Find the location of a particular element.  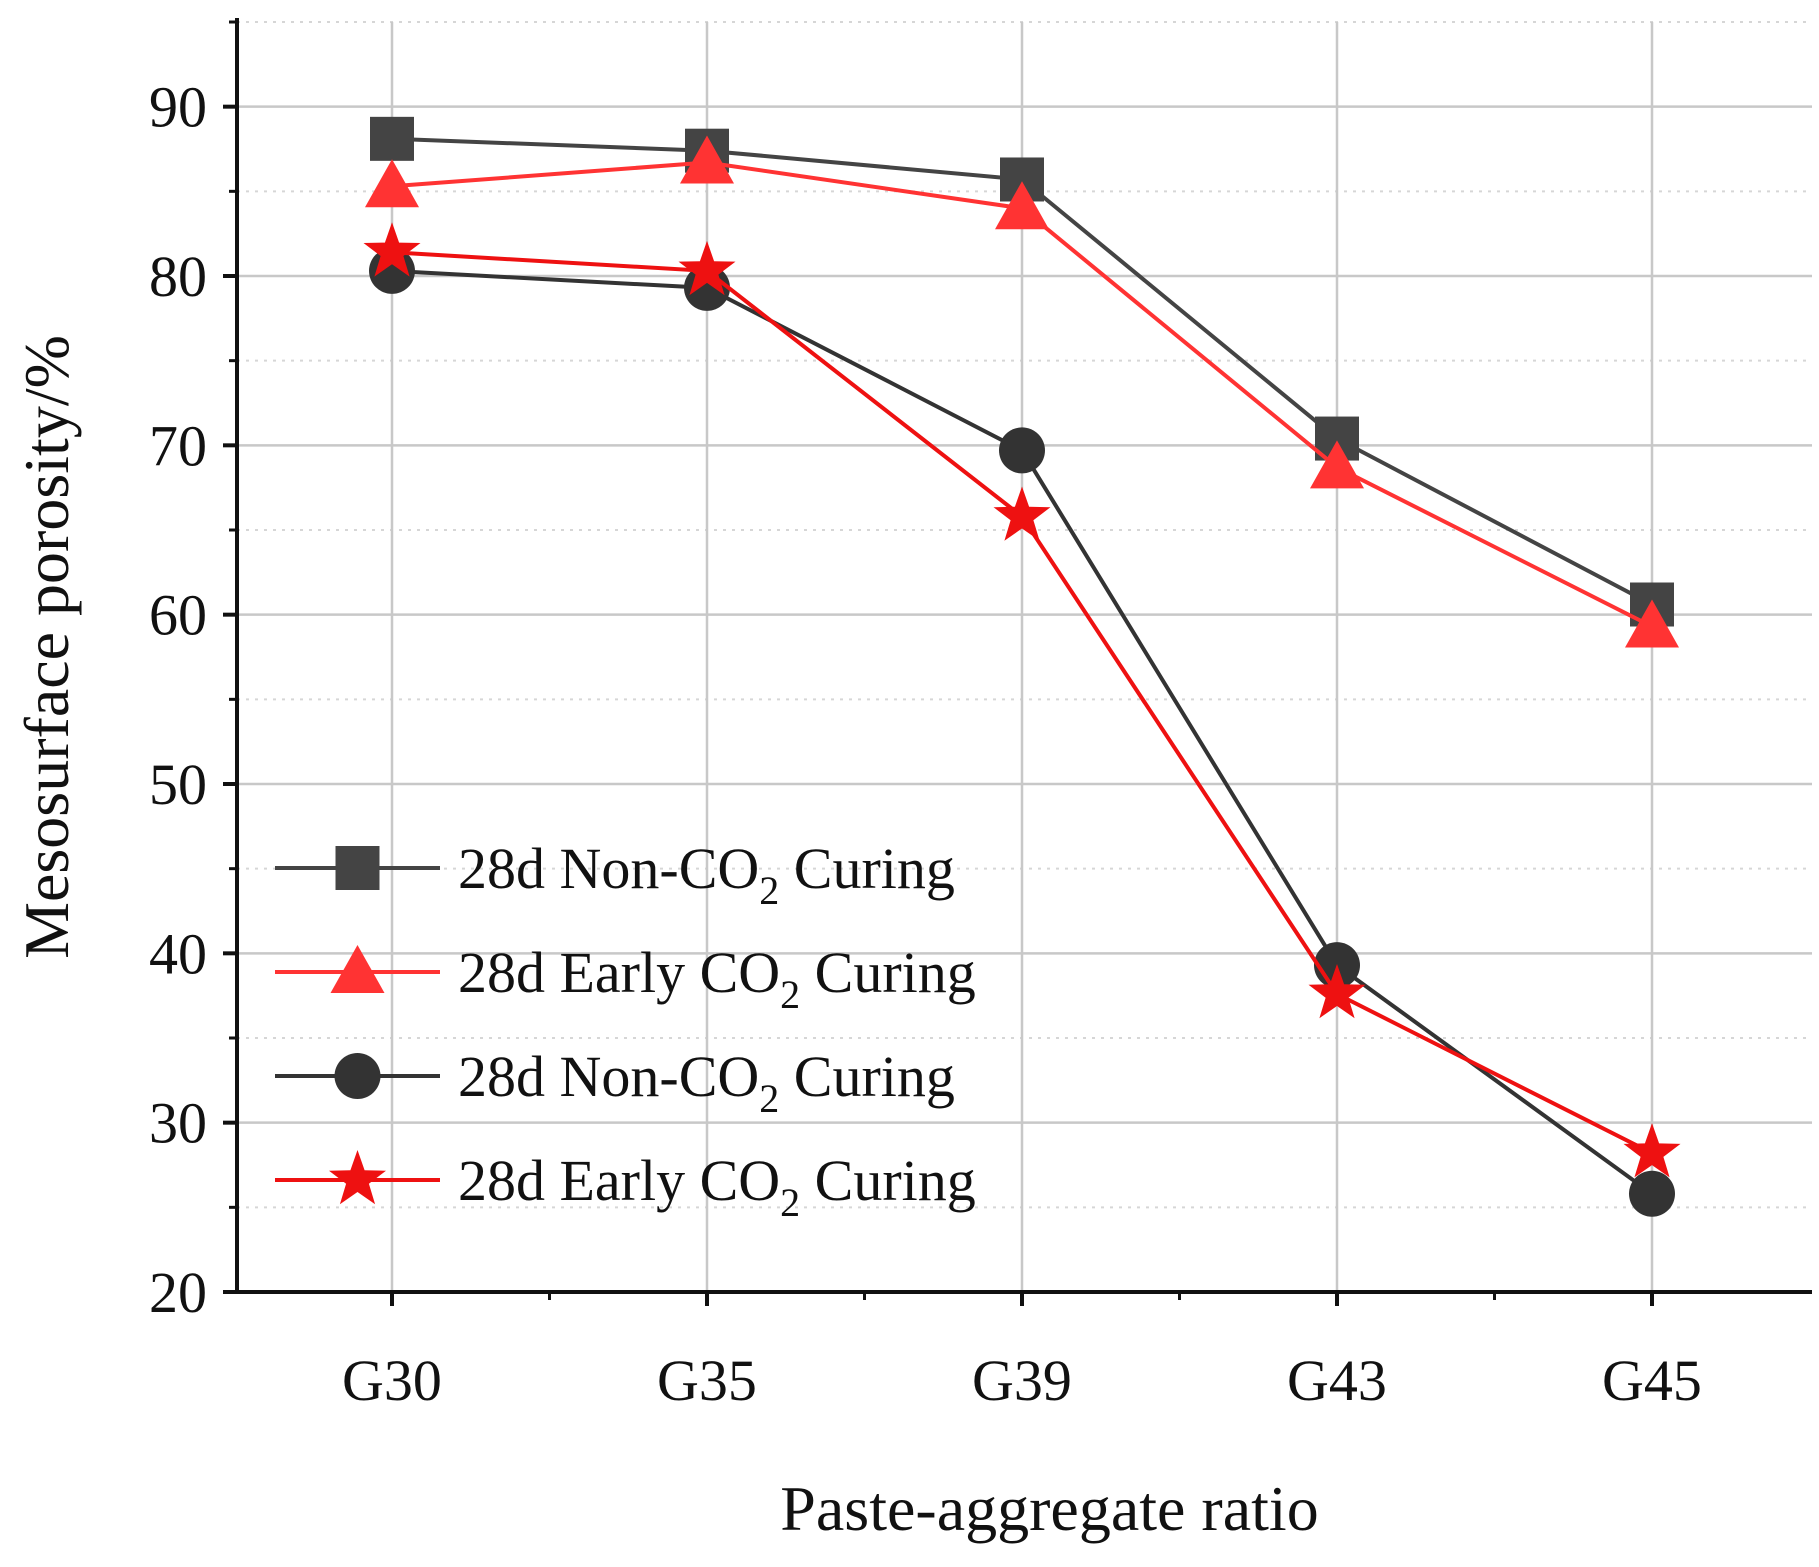

y-tick-label: 30 is located at coordinates (178, 1123).